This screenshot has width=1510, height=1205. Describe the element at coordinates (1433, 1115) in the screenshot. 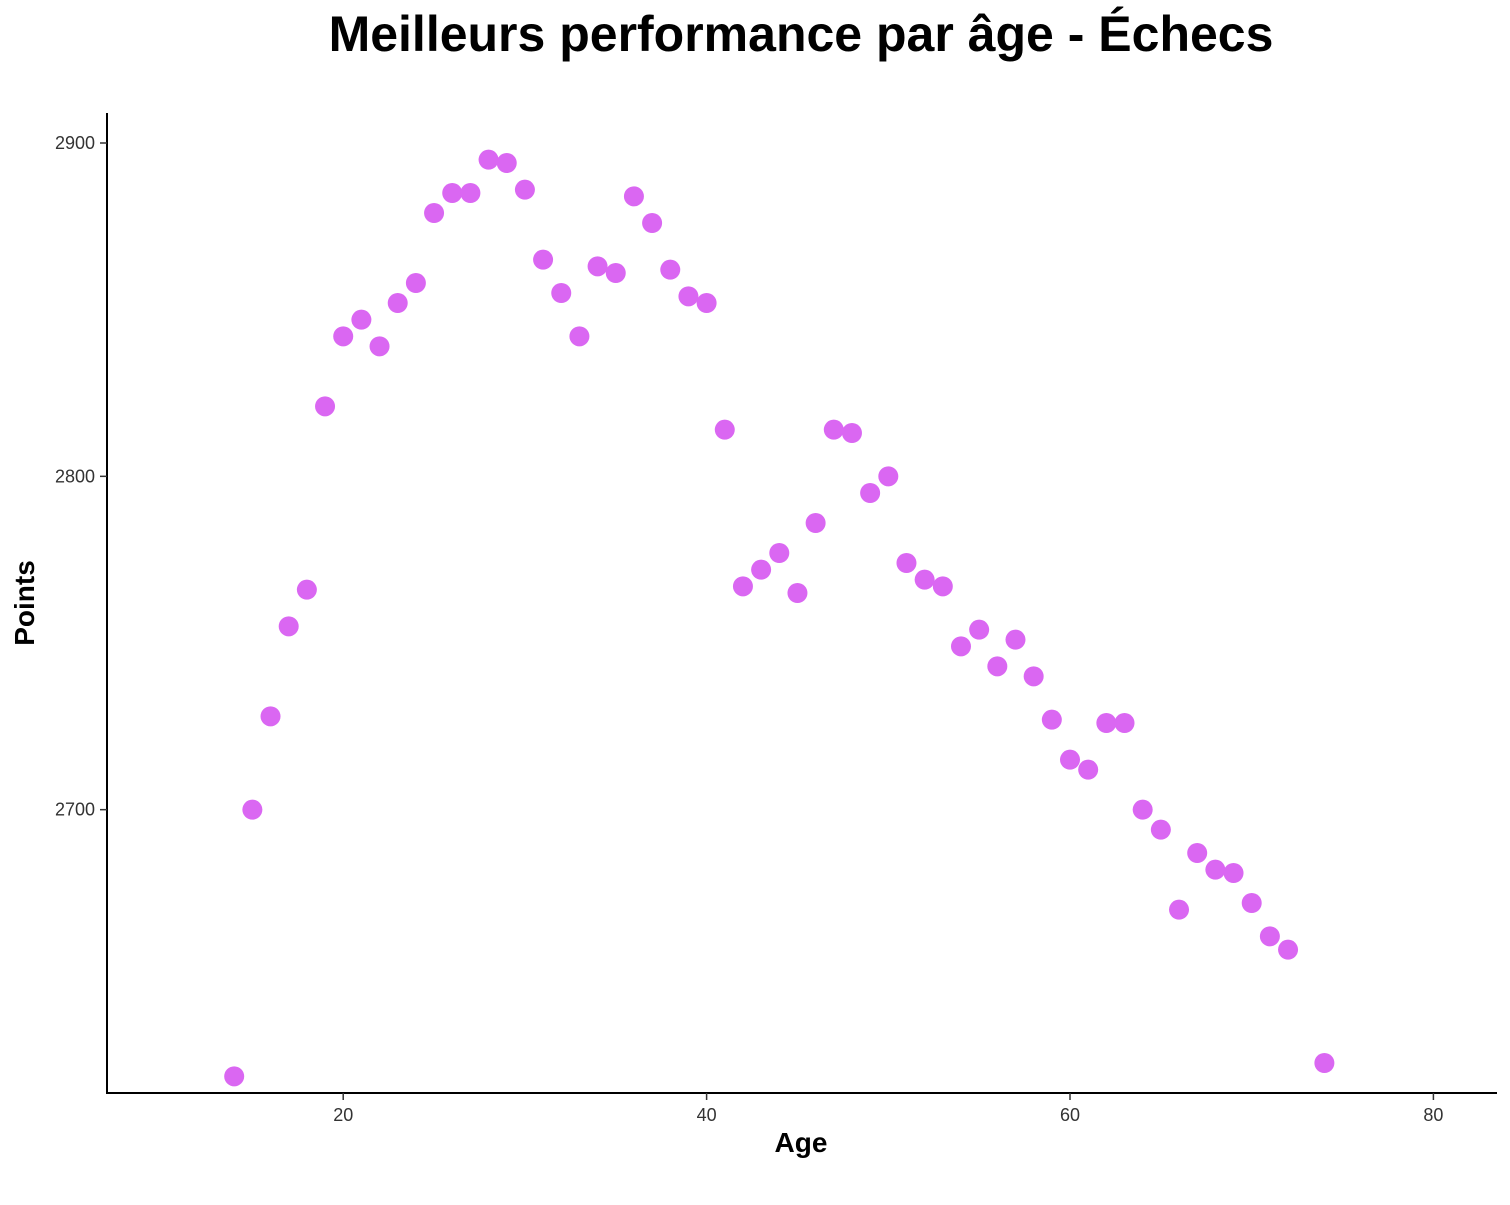

I see `x-tick-label: 80` at that location.